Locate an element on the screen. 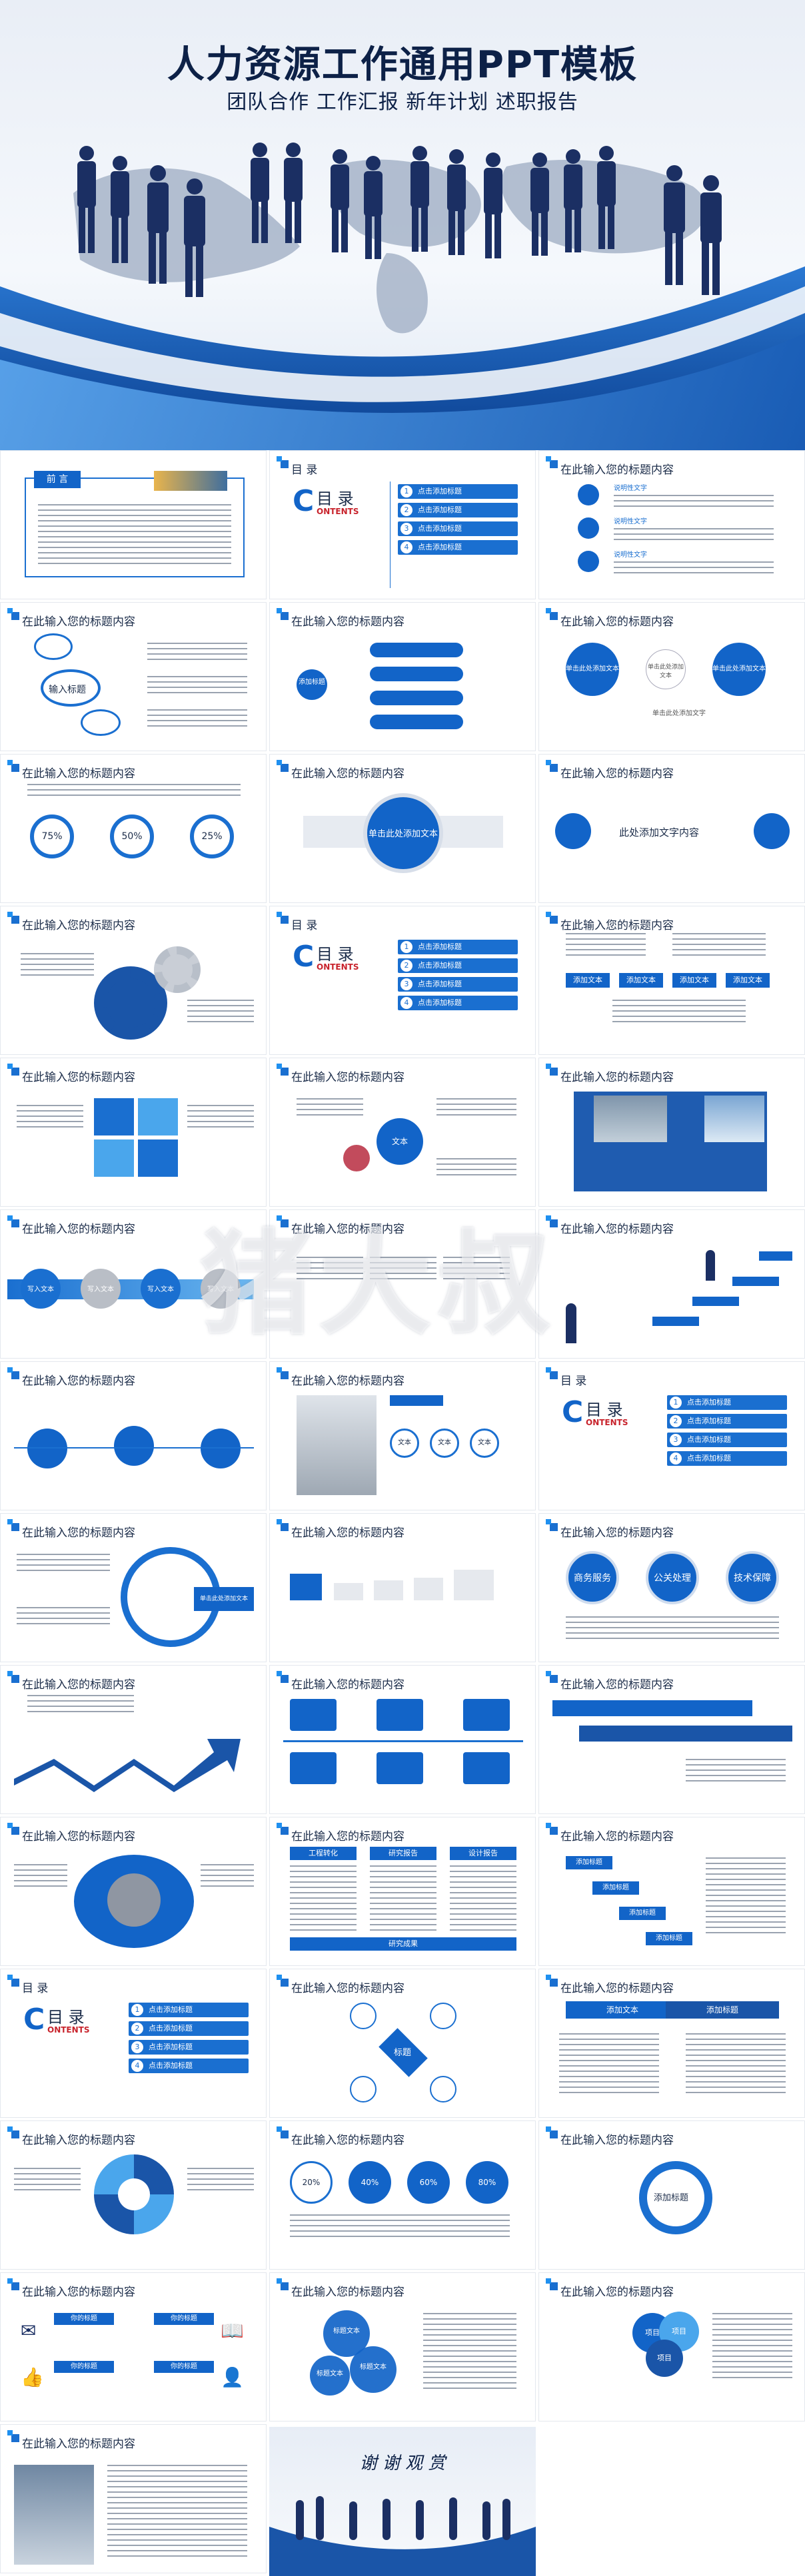 The height and width of the screenshot is (2576, 805). slide-cubes: 在此输入您的标题内容 is located at coordinates (402, 1587).